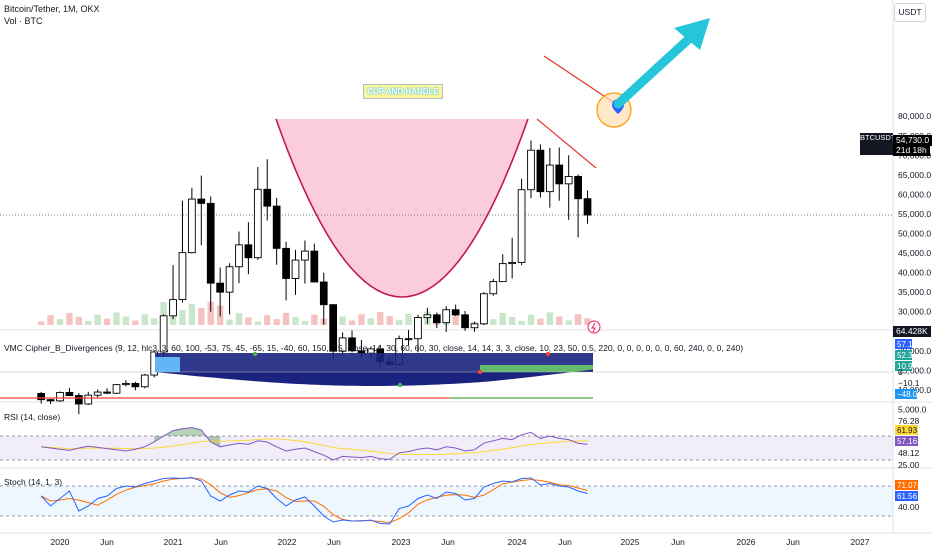 Image resolution: width=932 pixels, height=550 pixels. Describe the element at coordinates (517, 542) in the screenshot. I see `time-tick-label: 2024` at that location.